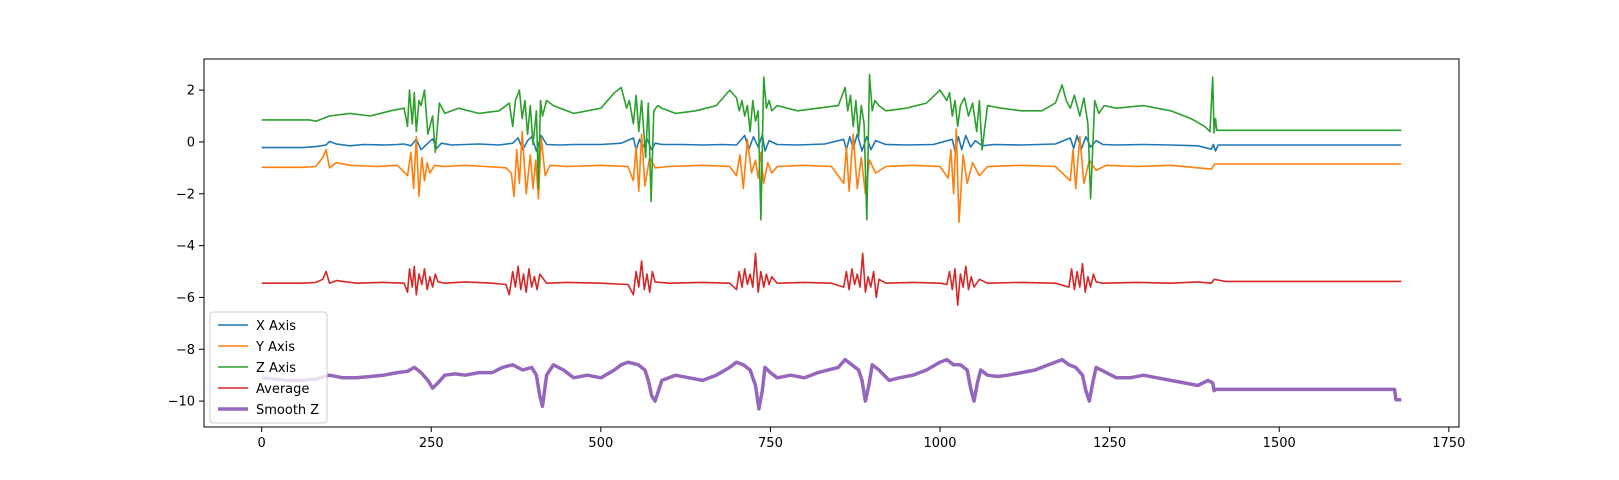  Describe the element at coordinates (185, 298) in the screenshot. I see `y-tick-label: −6` at that location.